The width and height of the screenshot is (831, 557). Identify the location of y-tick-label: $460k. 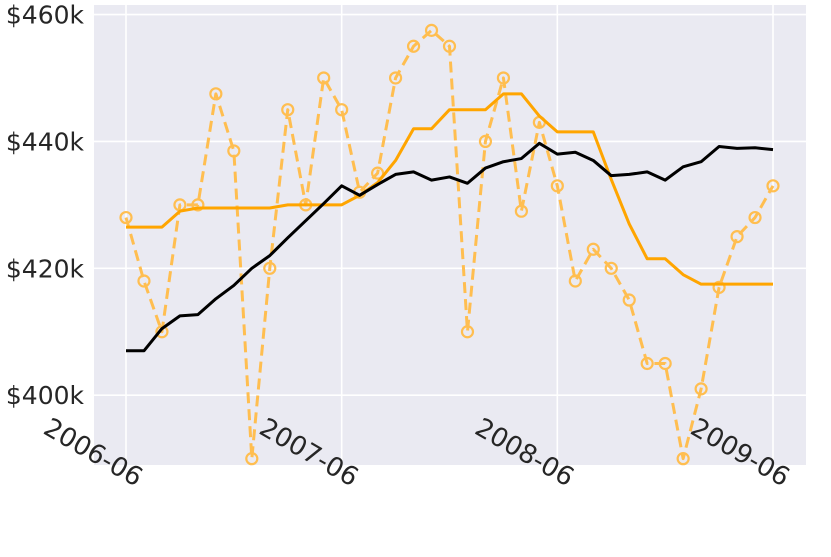
(45, 15).